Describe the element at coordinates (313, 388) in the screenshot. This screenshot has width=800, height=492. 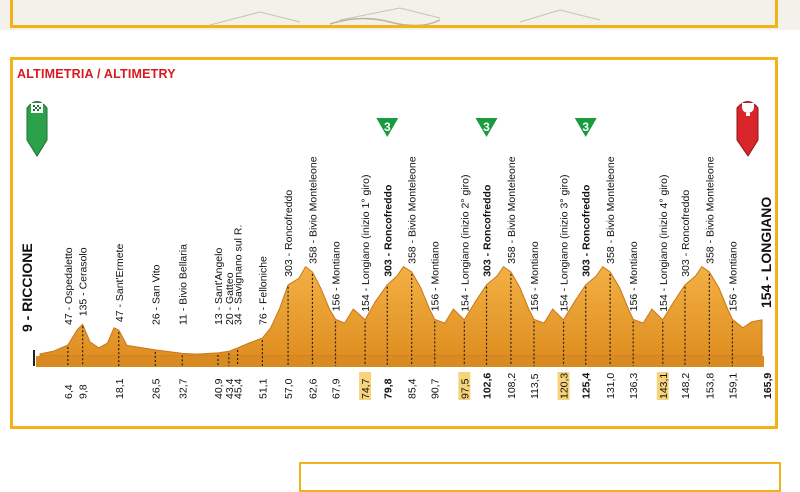
I see `km-label: 62,6` at that location.